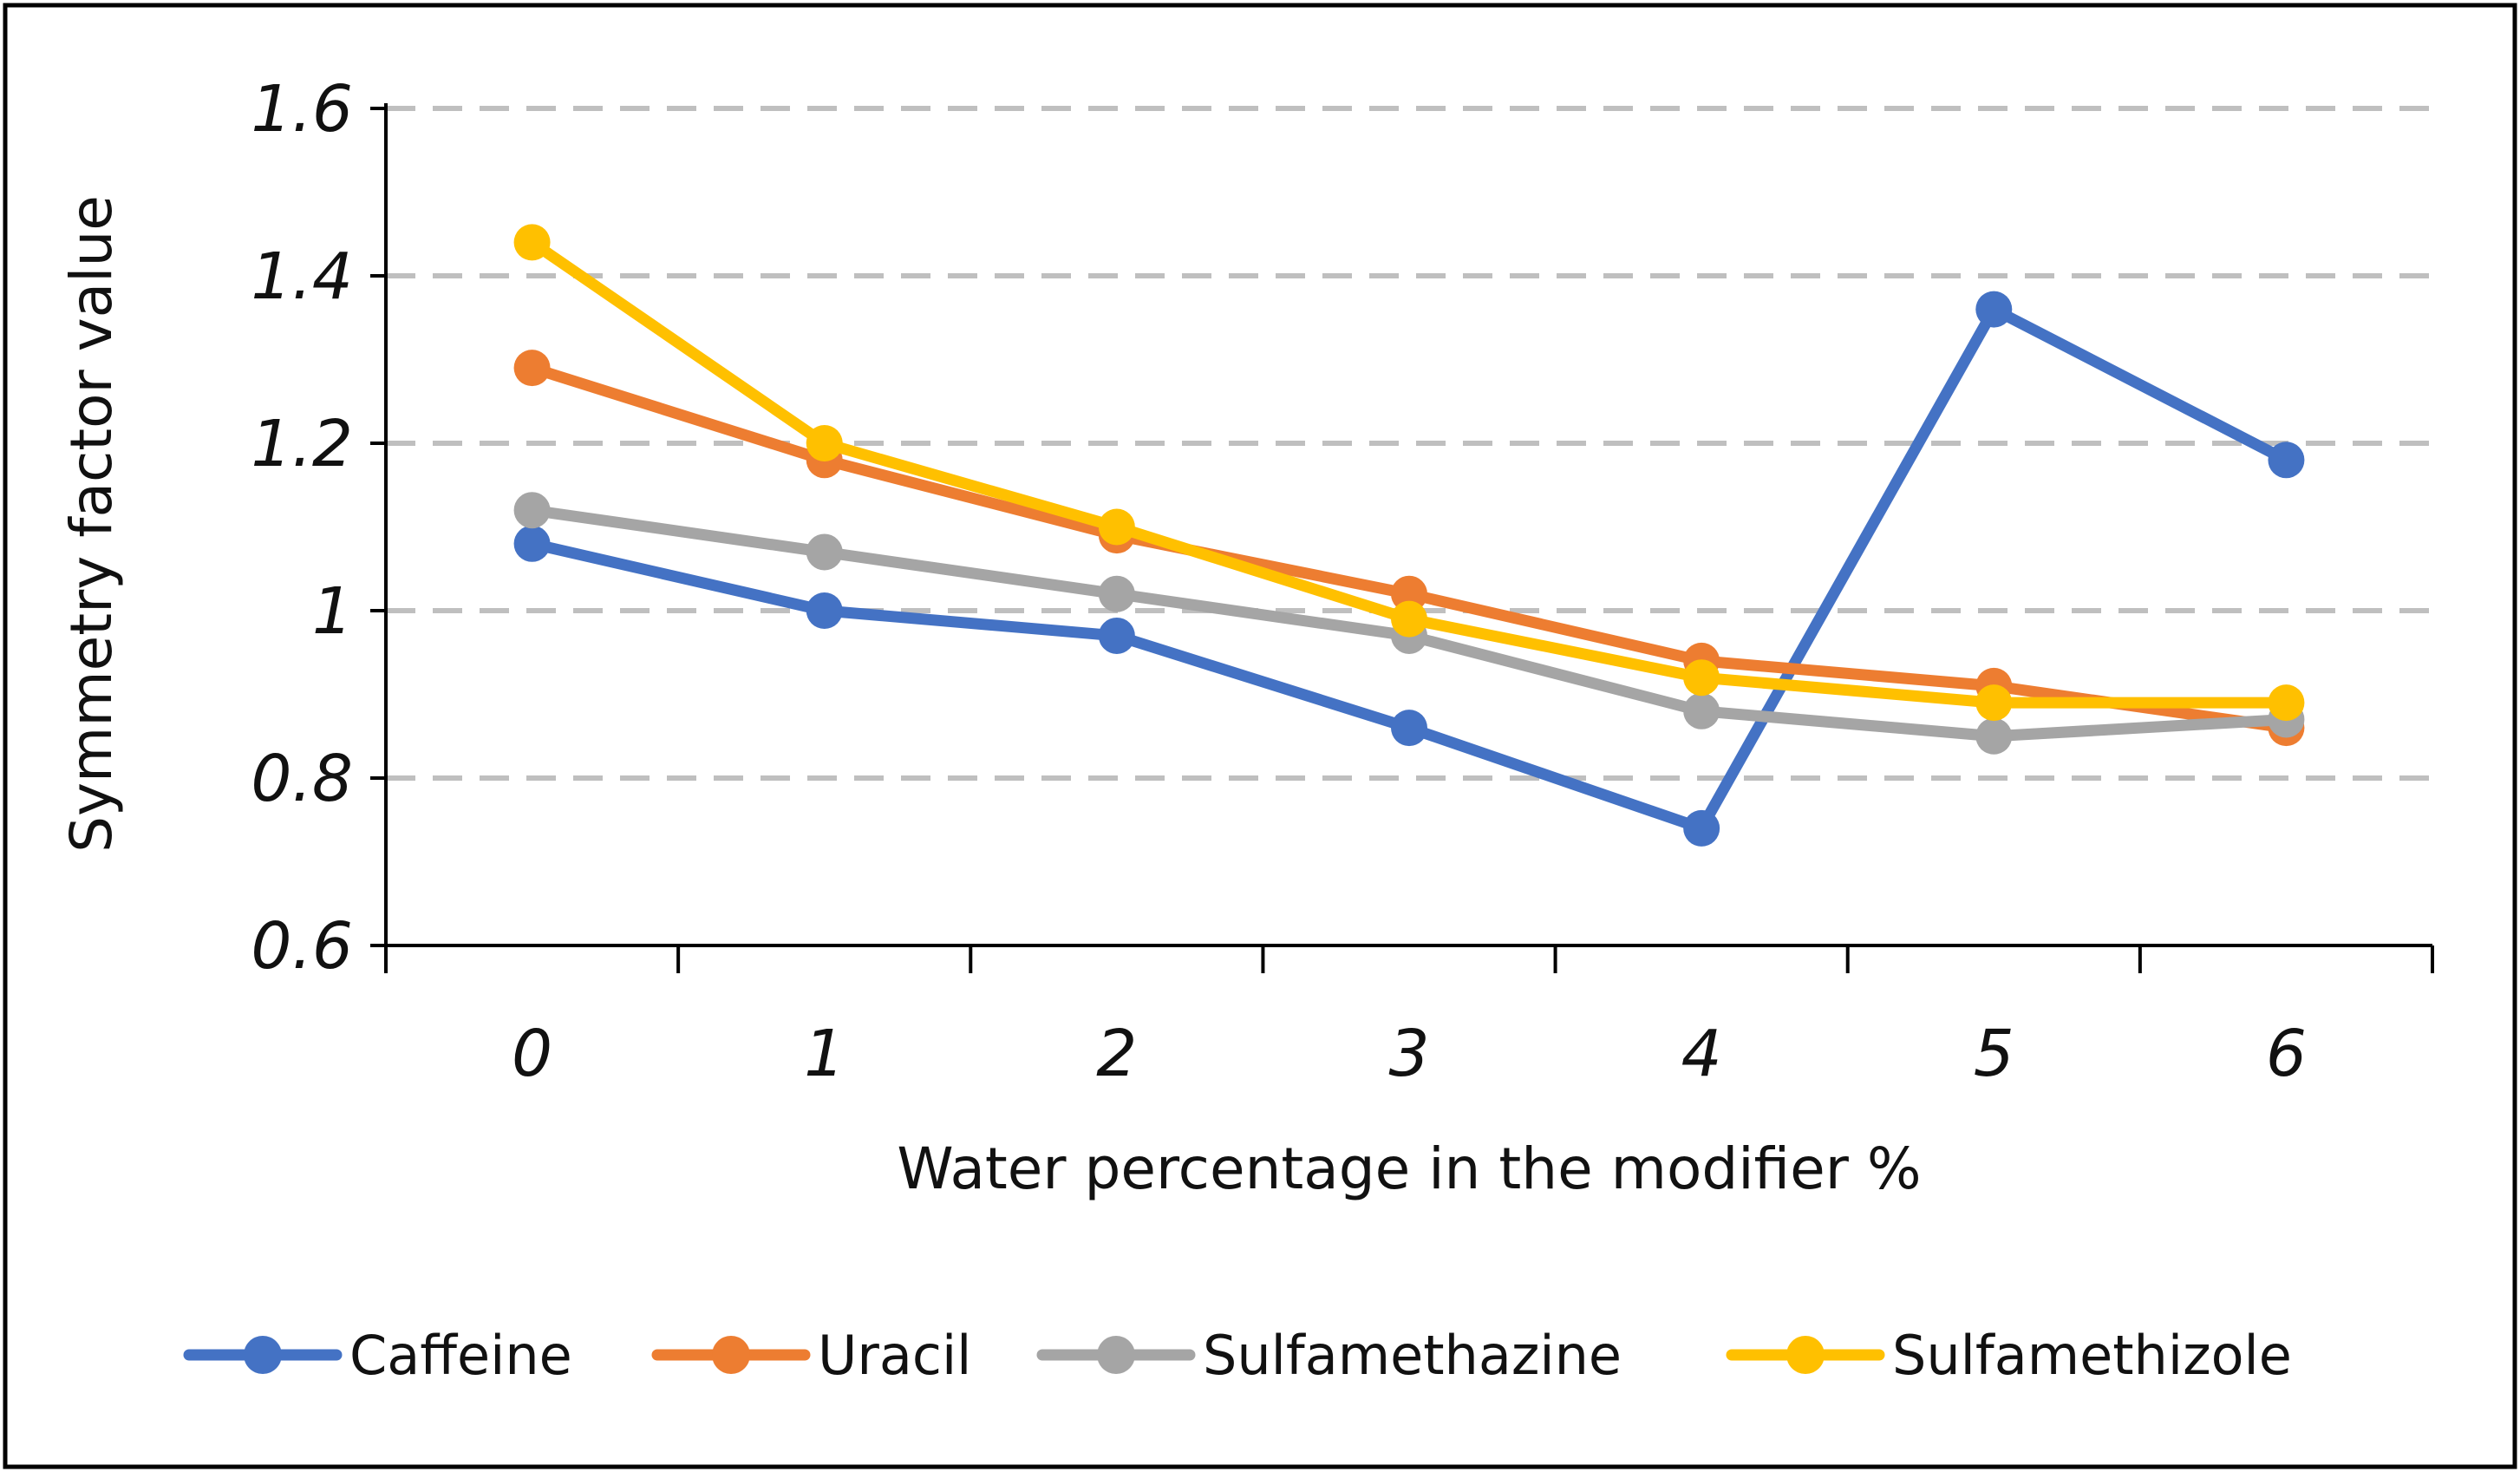  I want to click on x-axis-title: Water percentage in the modifier %, so click(1409, 1168).